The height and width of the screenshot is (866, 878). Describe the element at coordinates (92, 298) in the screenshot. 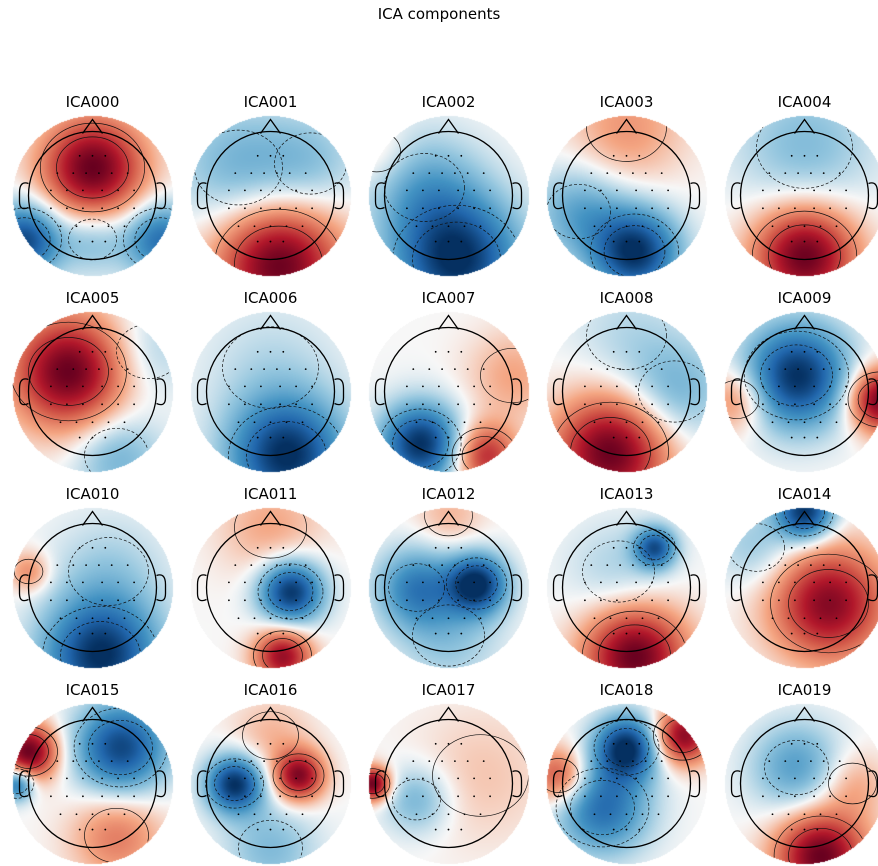

I see `component-title: ICA005` at that location.